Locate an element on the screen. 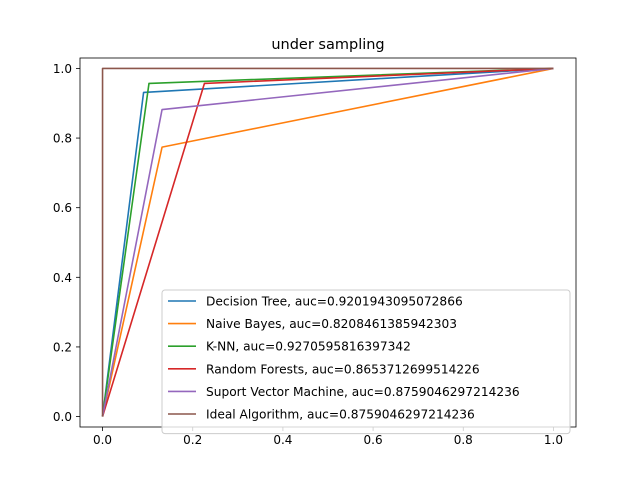 The image size is (640, 484). y-tick-label: 0.8 is located at coordinates (62, 139).